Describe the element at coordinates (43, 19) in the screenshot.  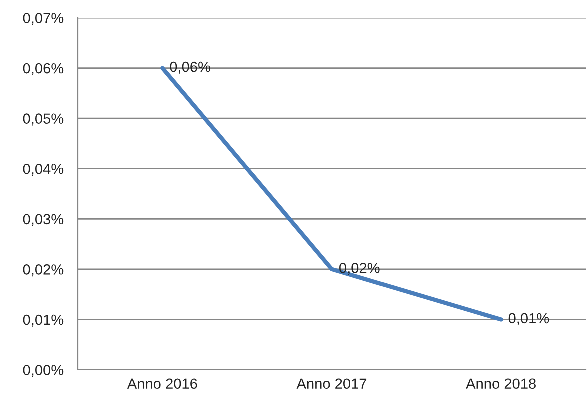
I see `y-tick-label: 0,07%` at that location.